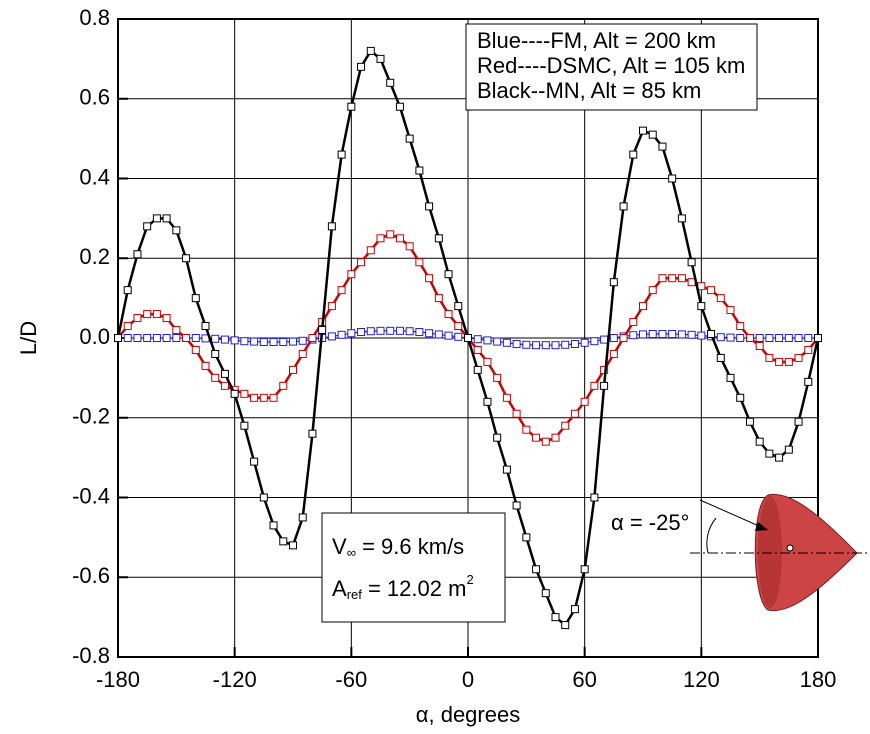 Image resolution: width=870 pixels, height=734 pixels. Describe the element at coordinates (91, 655) in the screenshot. I see `y-tick-label: -0.8` at that location.